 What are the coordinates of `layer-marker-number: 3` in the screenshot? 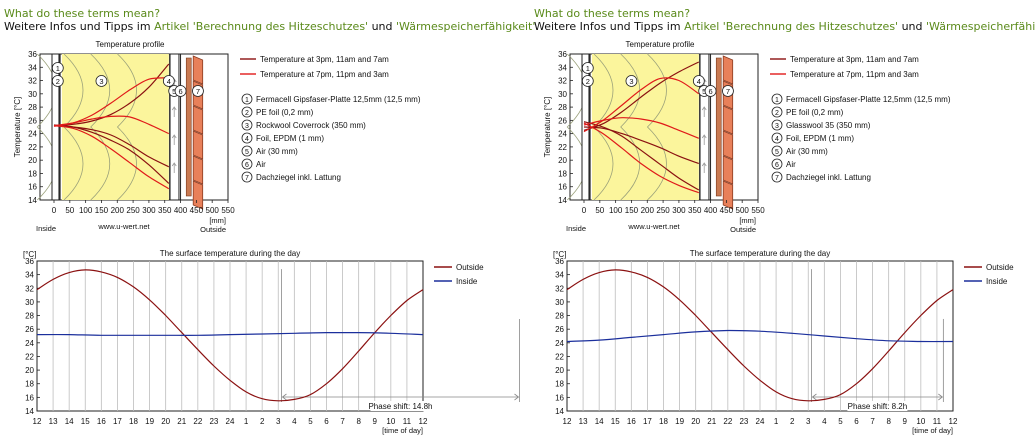 It's located at (101, 81).